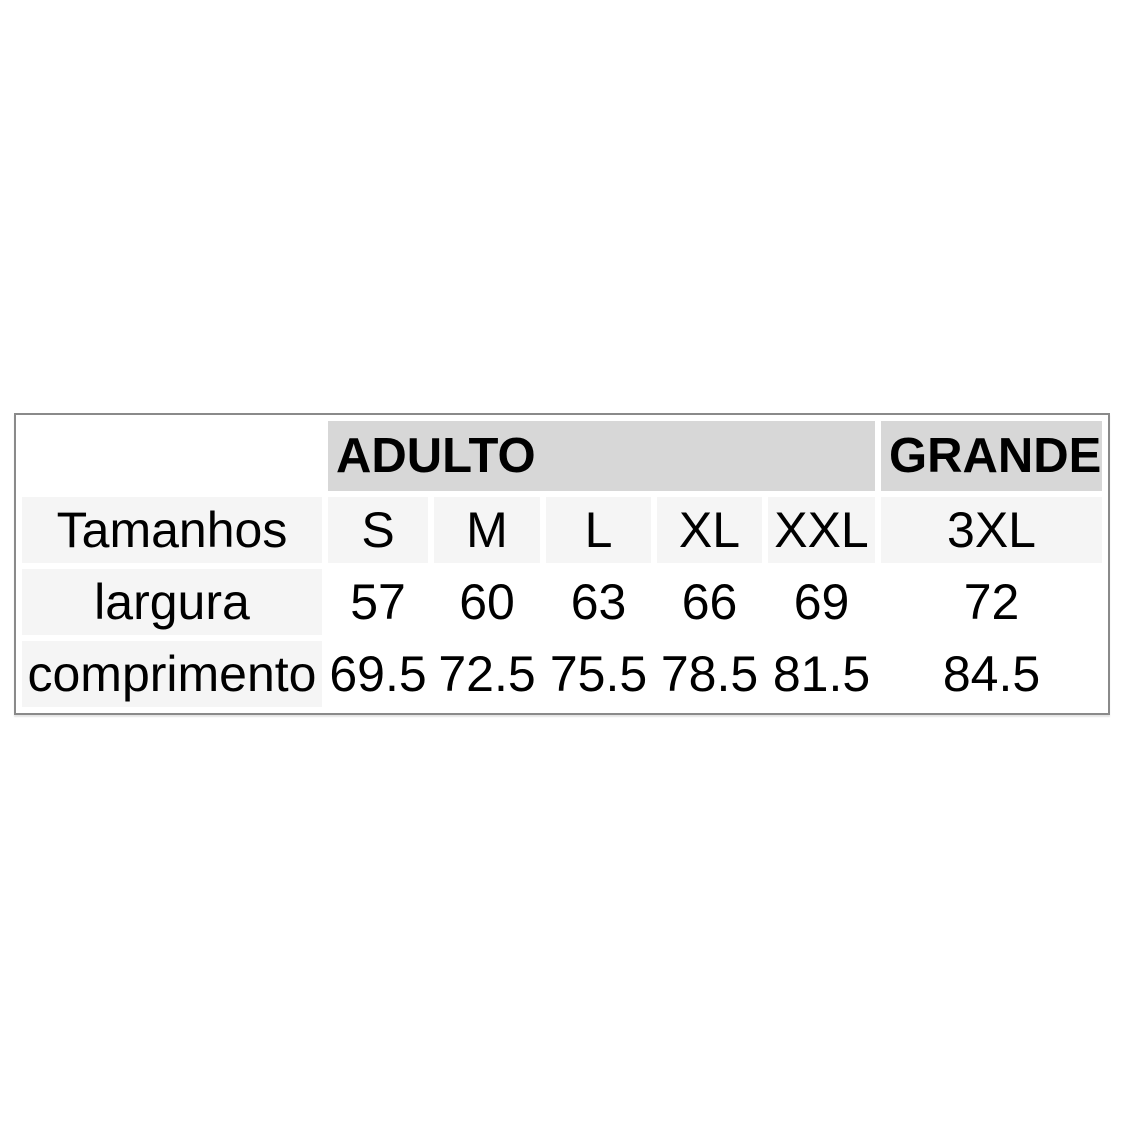 This screenshot has width=1140, height=1140. Describe the element at coordinates (598, 530) in the screenshot. I see `size-cell-l: L` at that location.